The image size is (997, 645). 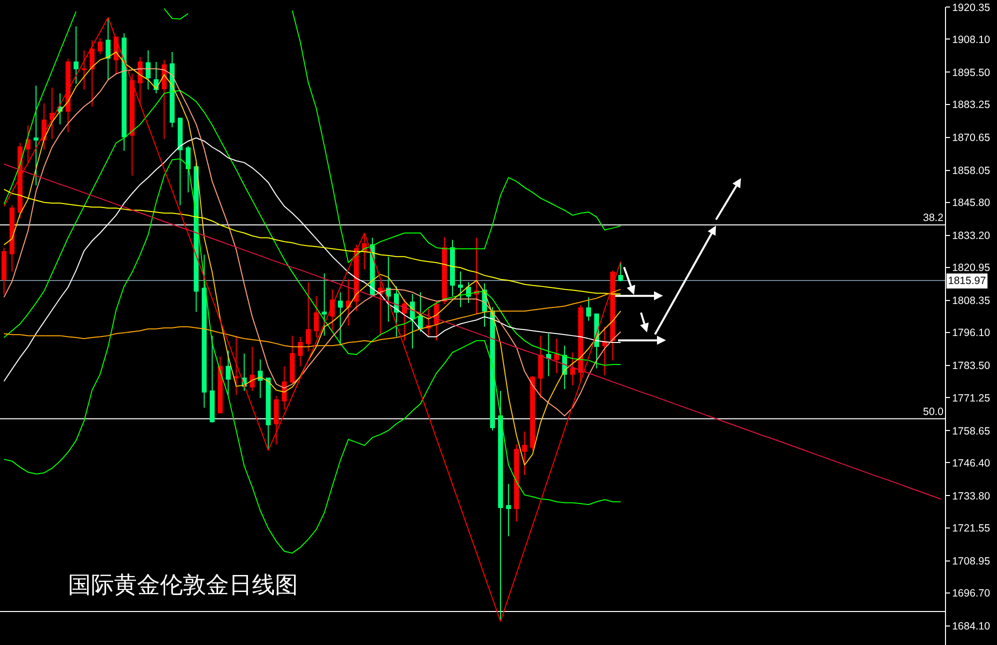 What do you see at coordinates (971, 626) in the screenshot?
I see `y-tick-label: 1684.10` at bounding box center [971, 626].